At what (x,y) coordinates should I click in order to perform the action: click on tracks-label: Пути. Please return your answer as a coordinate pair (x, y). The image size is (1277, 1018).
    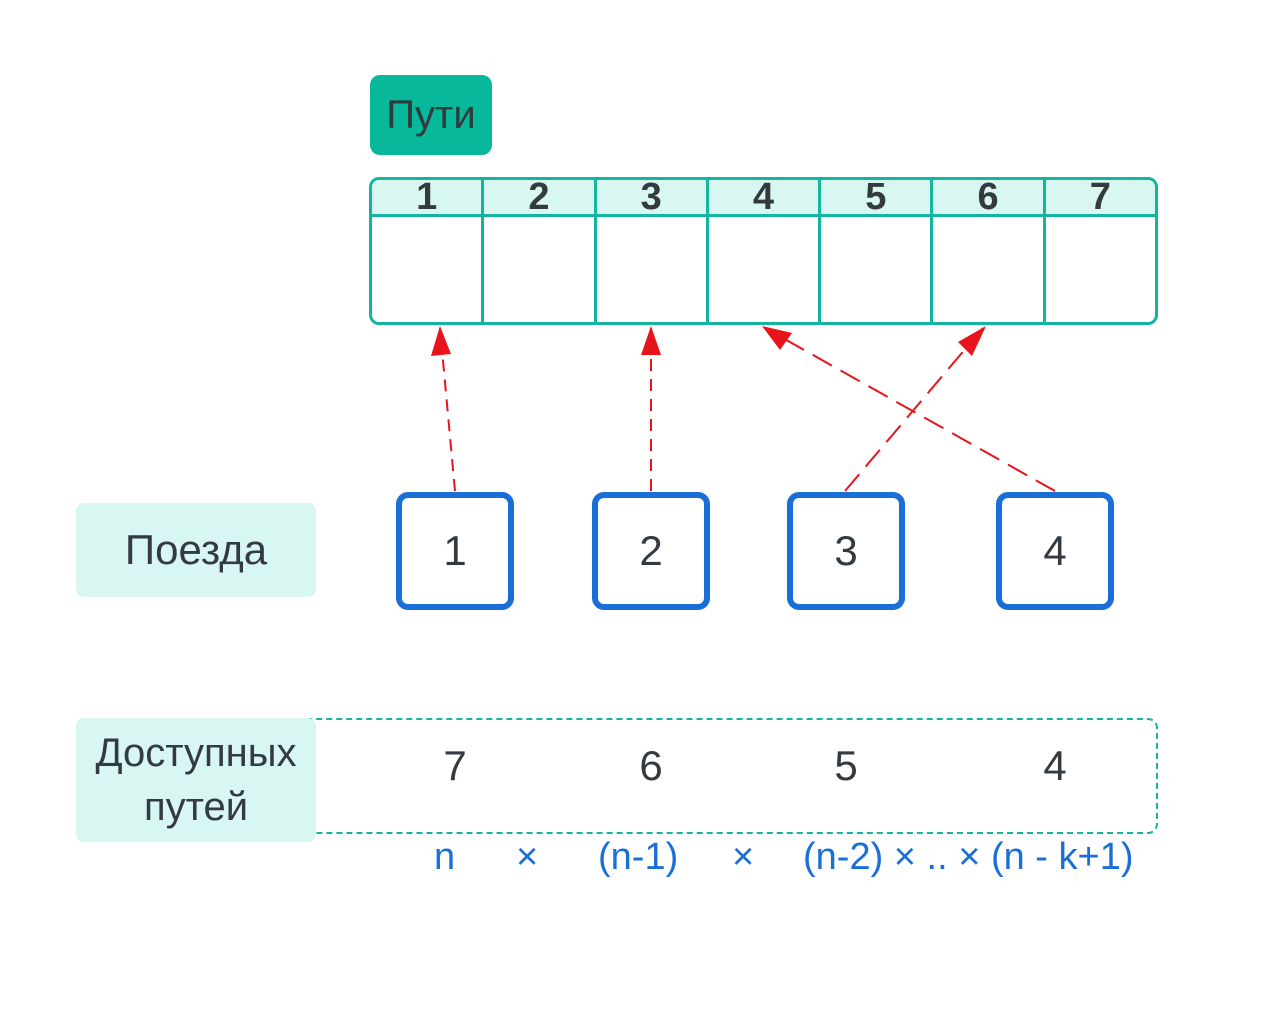
    Looking at the image, I should click on (431, 115).